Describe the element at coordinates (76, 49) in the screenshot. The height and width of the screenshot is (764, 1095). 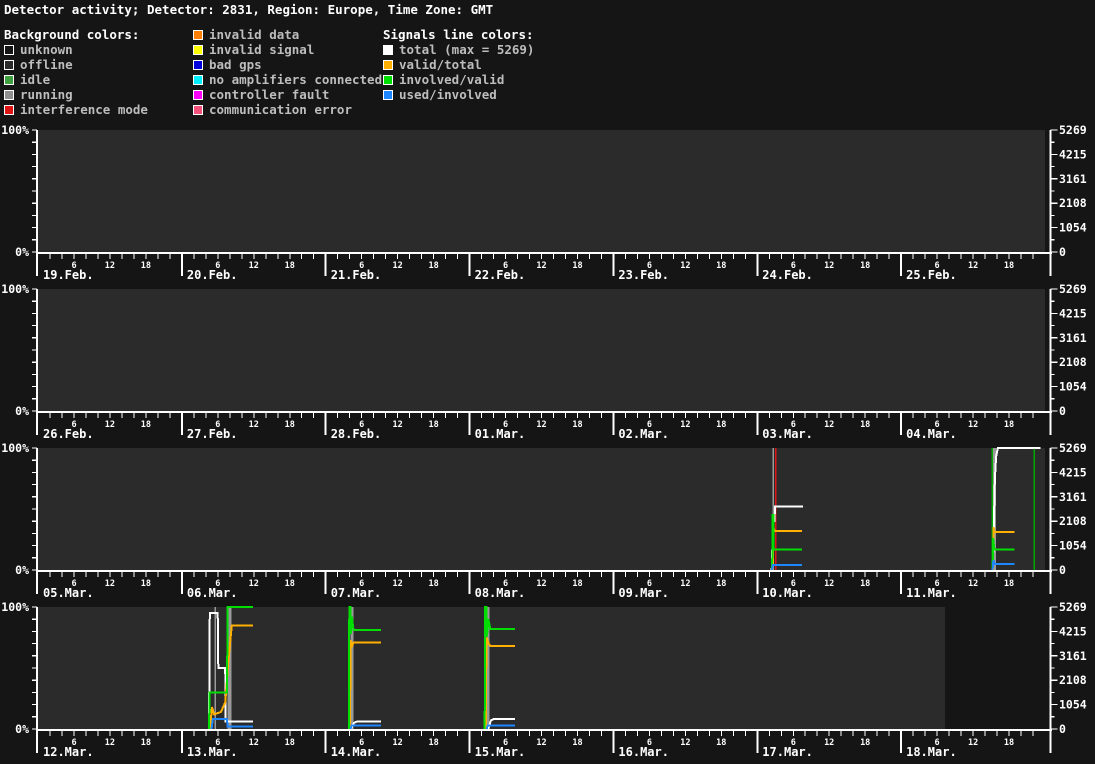
I see `legend-item-unknown: unknown` at that location.